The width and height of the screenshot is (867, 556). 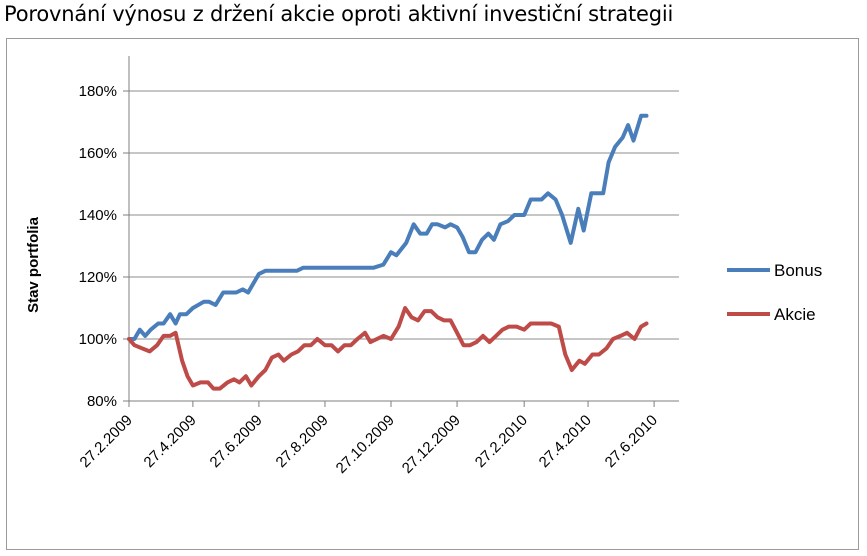 I want to click on y-tick-label: 160%, so click(x=98, y=153).